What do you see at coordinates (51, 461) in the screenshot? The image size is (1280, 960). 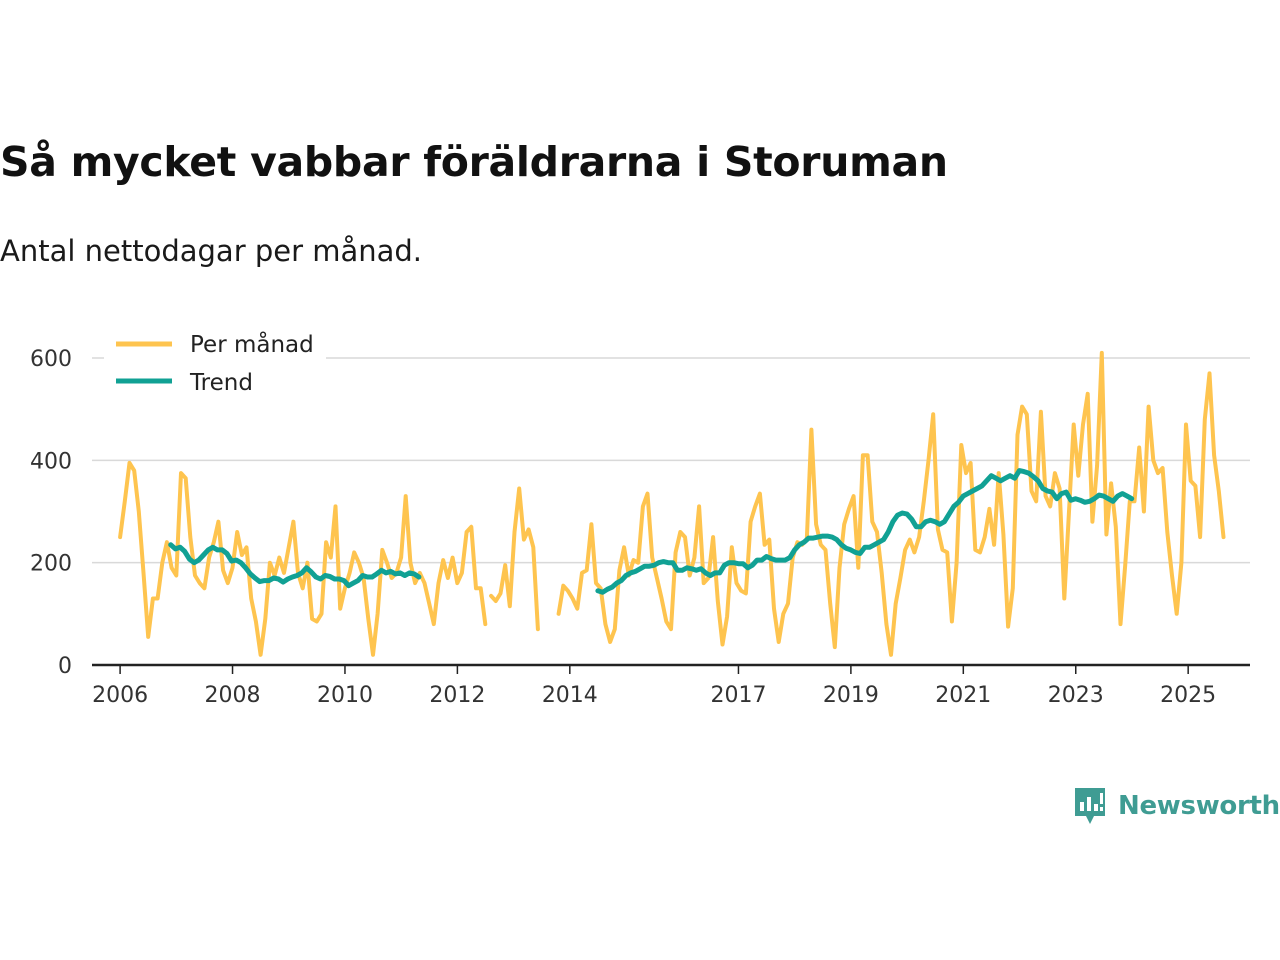 I see `y-tick-label: 400` at bounding box center [51, 461].